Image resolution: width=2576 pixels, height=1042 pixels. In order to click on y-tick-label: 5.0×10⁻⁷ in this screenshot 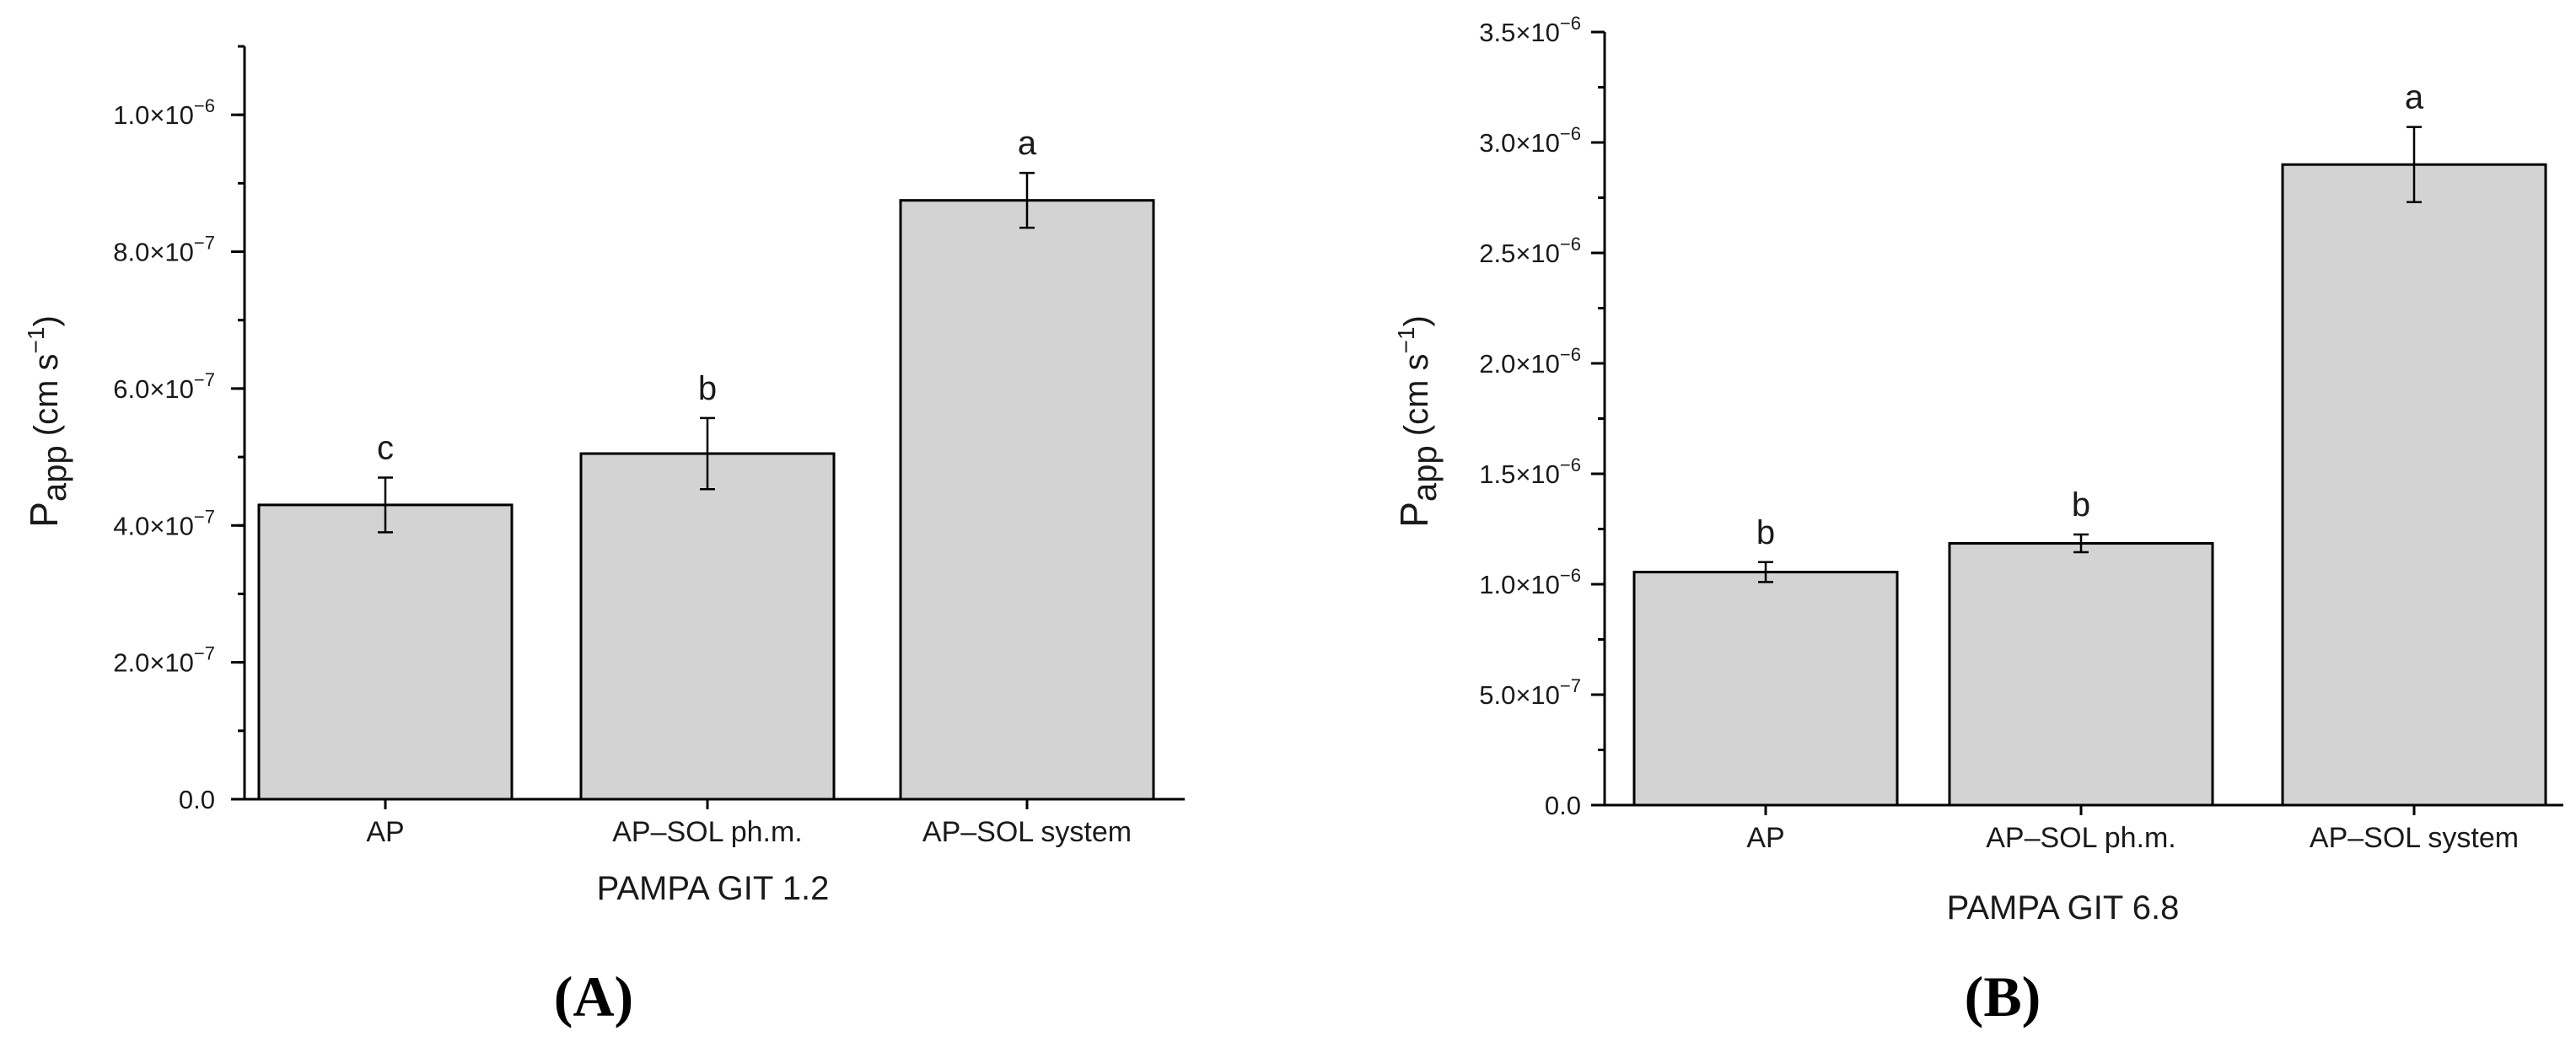, I will do `click(1530, 692)`.